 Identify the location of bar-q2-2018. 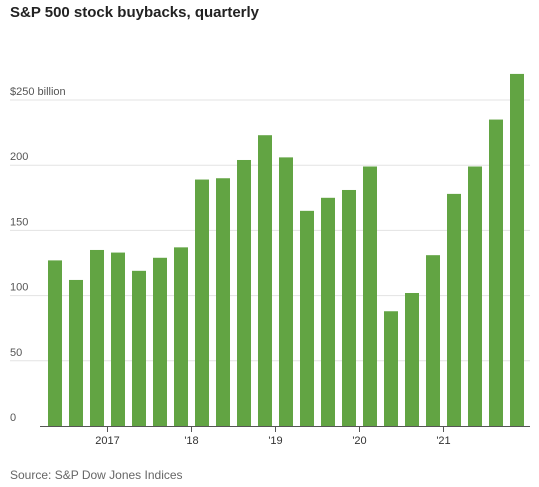
(223, 302).